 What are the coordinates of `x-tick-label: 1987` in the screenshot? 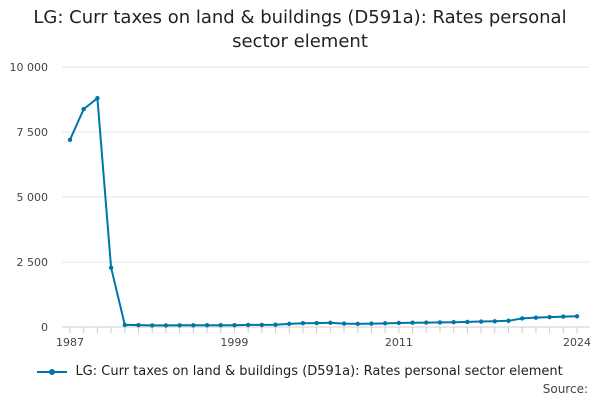 It's located at (70, 342).